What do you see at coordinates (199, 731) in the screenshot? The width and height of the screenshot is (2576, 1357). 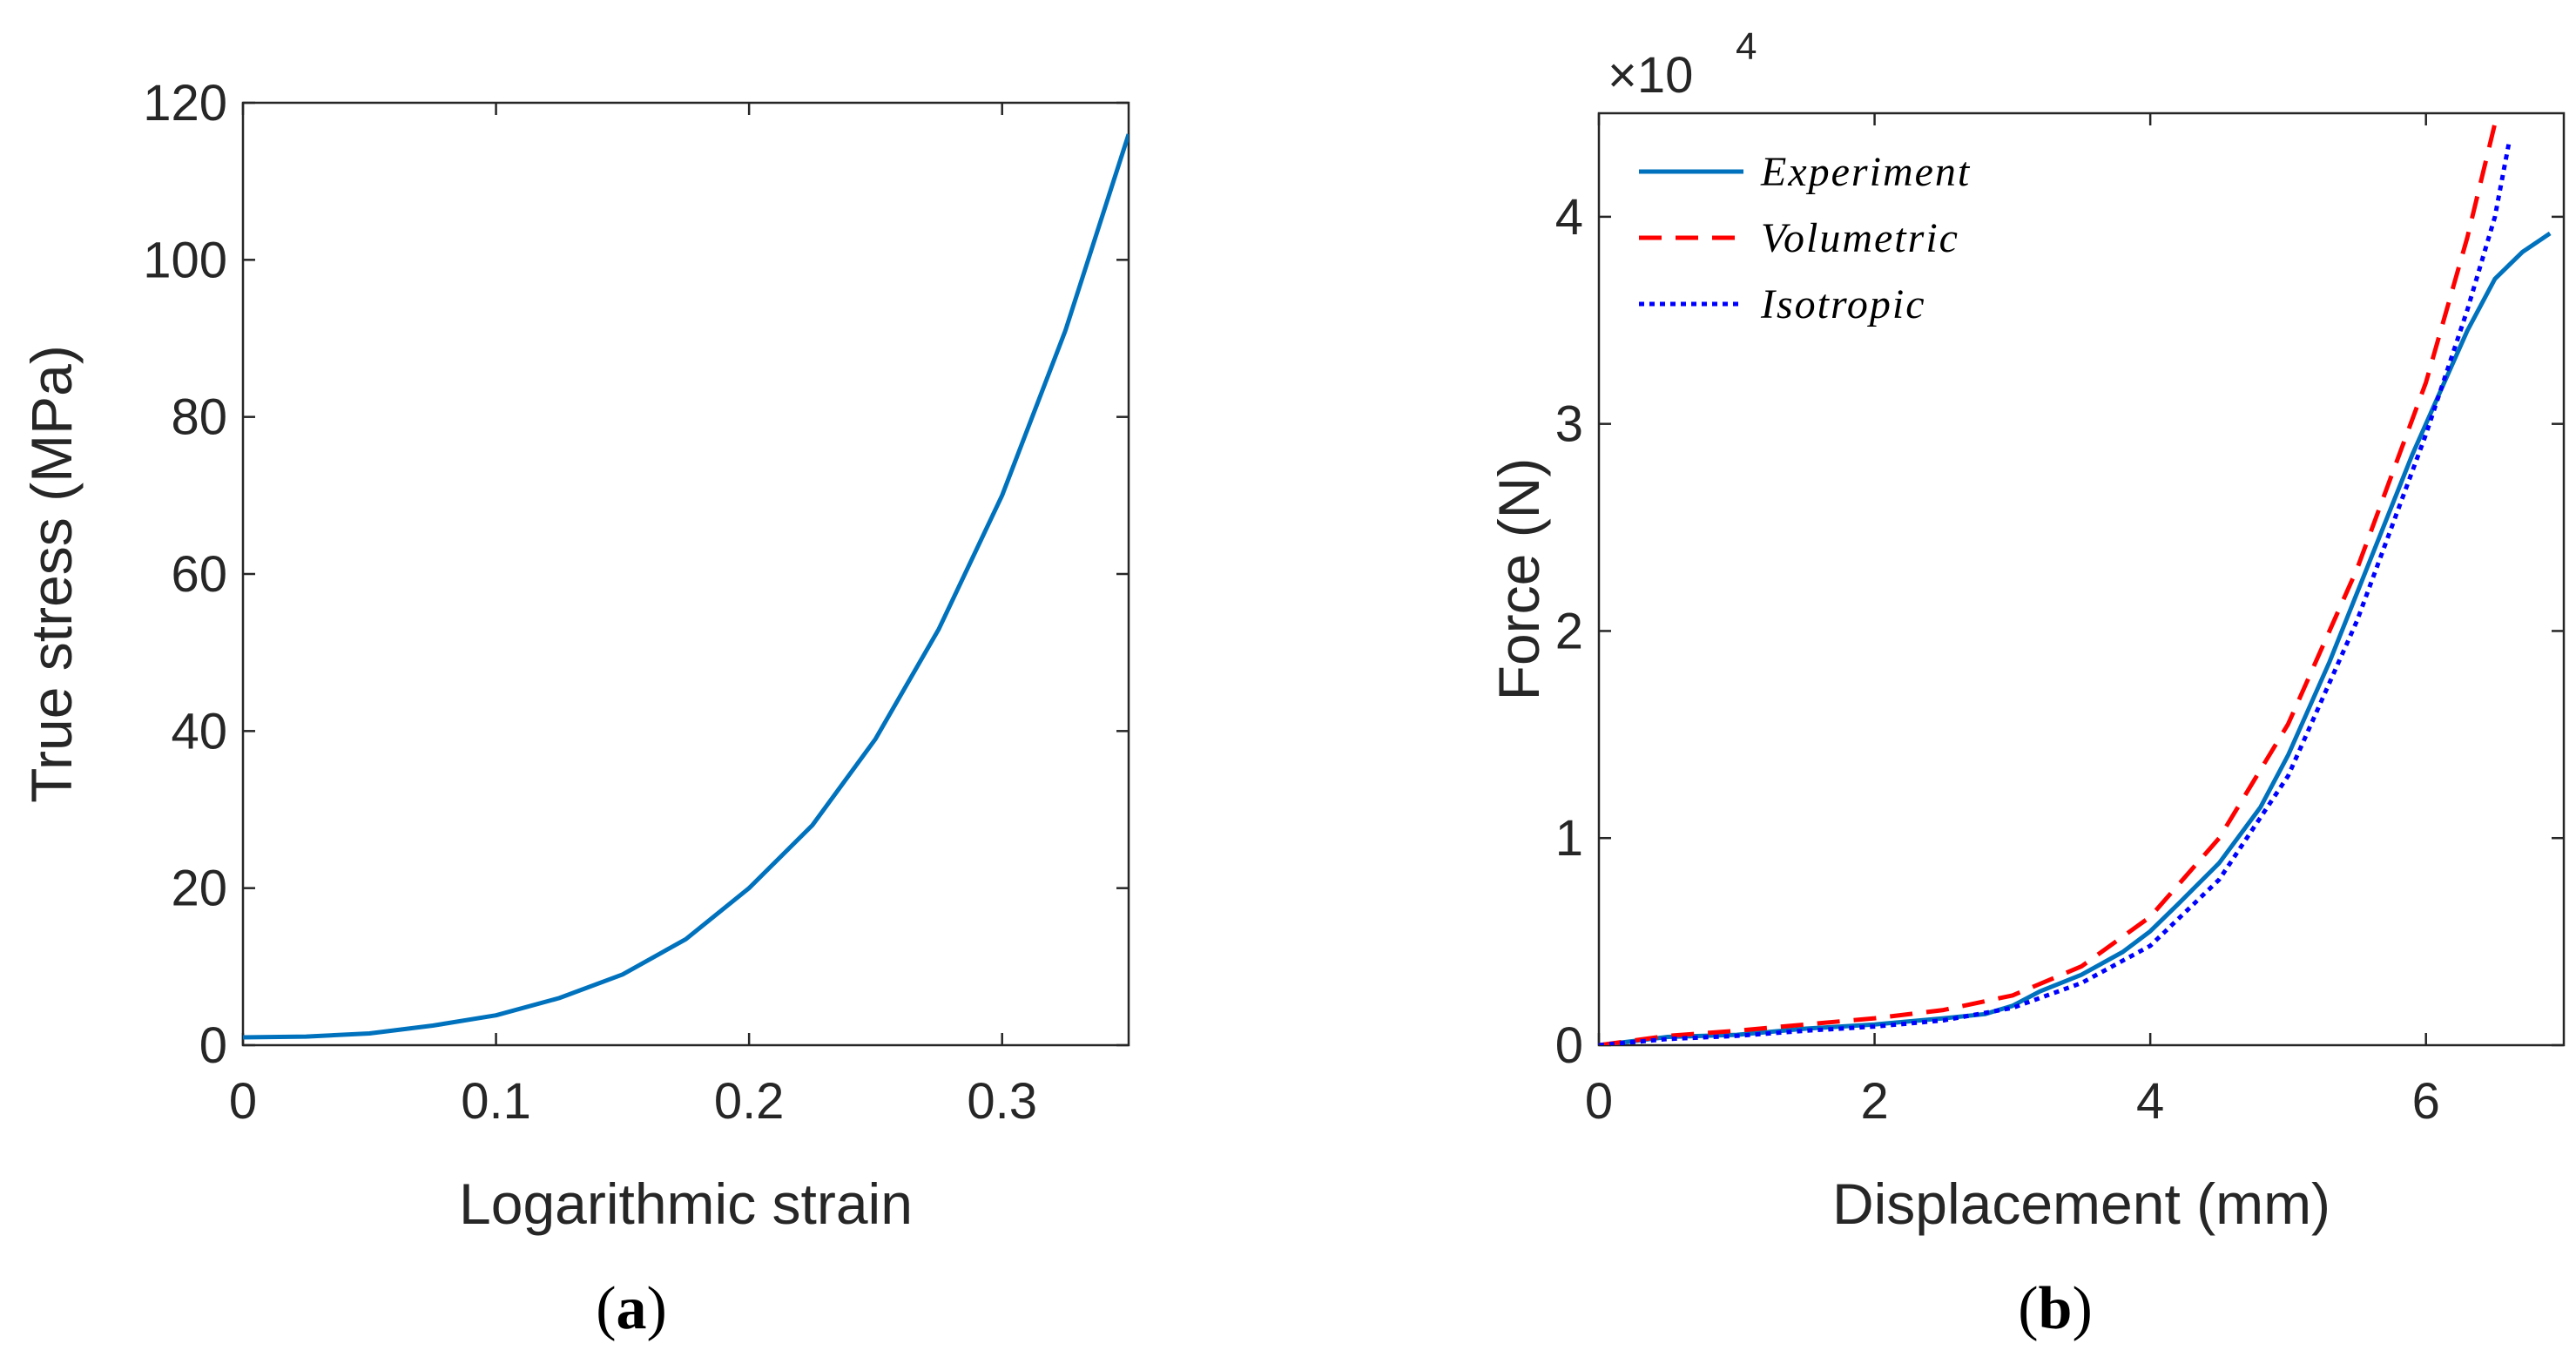 I see `y-tick-label: 40` at bounding box center [199, 731].